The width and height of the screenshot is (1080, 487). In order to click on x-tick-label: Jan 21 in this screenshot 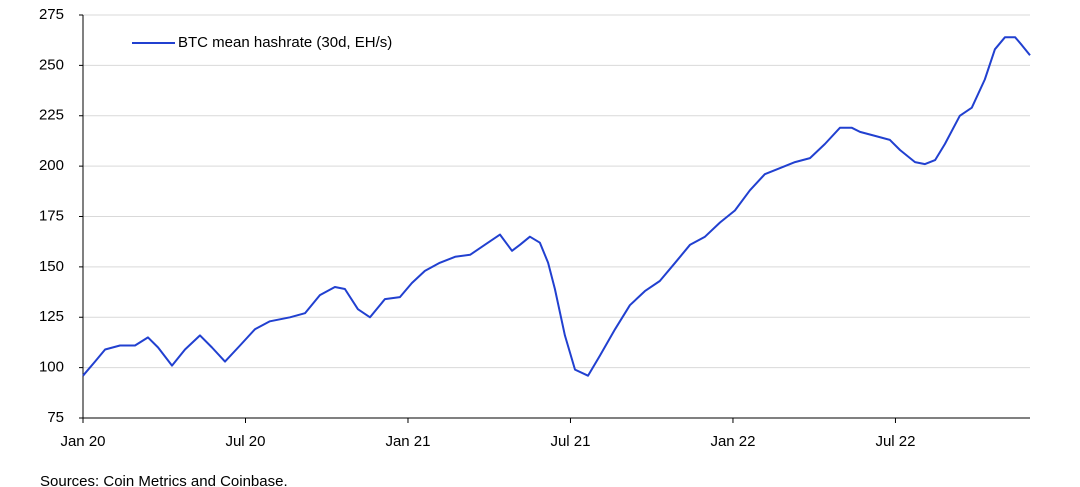, I will do `click(407, 441)`.